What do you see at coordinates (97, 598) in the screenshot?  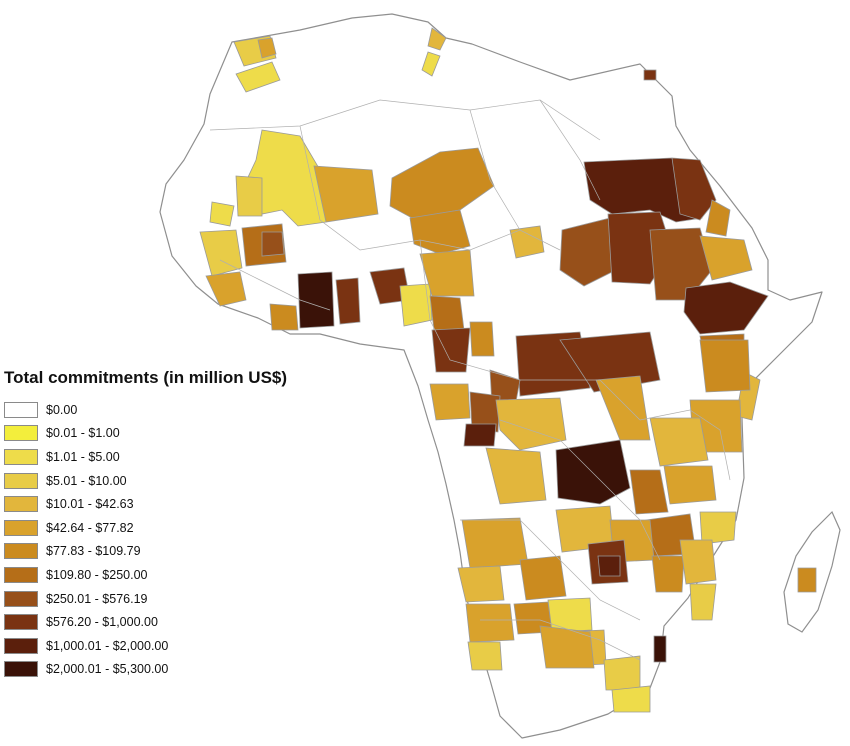 I see `legend-label: $250.01 - $576.19` at bounding box center [97, 598].